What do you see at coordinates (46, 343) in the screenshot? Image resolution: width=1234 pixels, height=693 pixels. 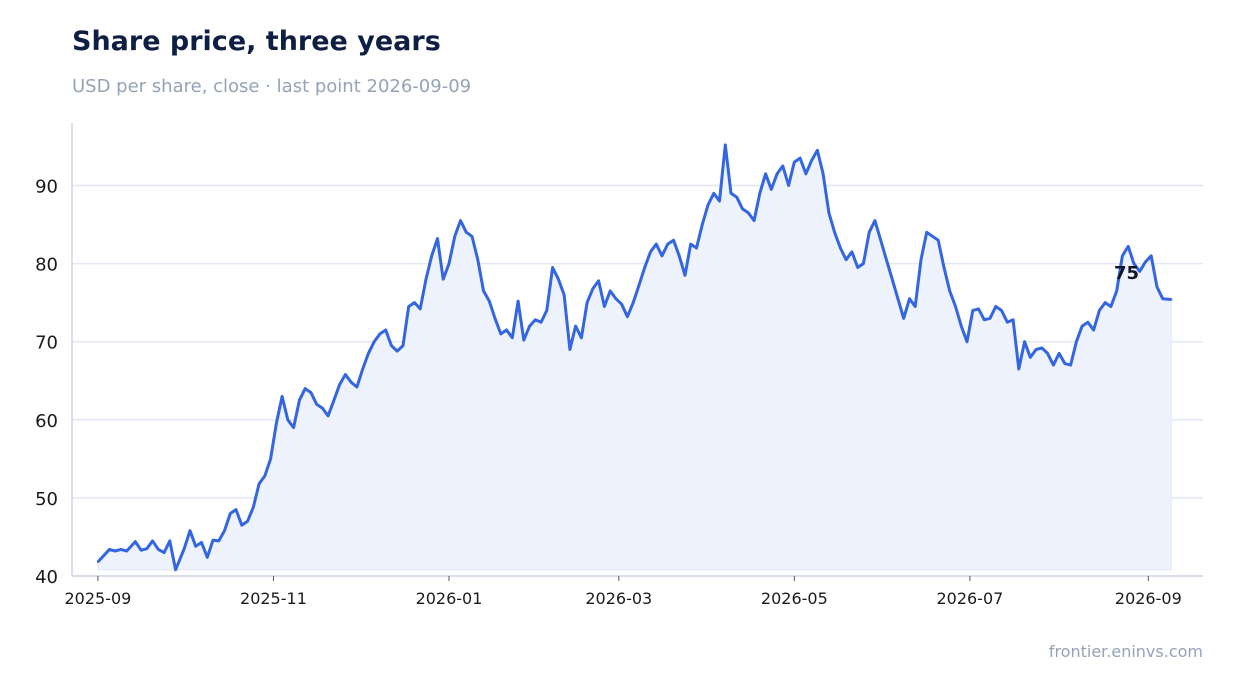 I see `y-tick-label: 70` at bounding box center [46, 343].